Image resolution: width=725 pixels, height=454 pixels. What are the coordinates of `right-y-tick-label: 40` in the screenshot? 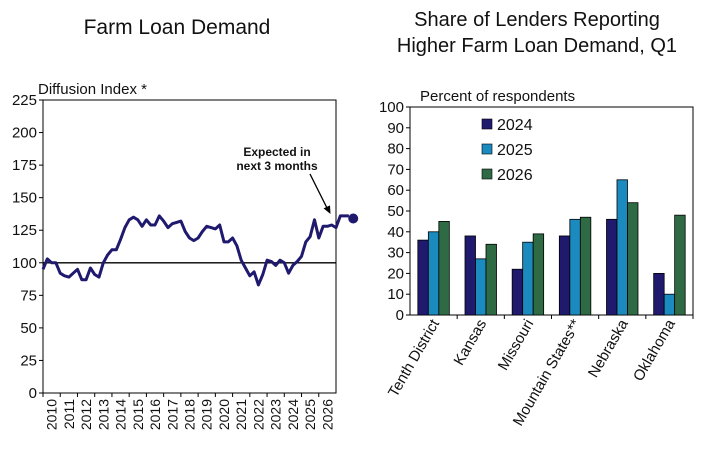 It's located at (395, 232).